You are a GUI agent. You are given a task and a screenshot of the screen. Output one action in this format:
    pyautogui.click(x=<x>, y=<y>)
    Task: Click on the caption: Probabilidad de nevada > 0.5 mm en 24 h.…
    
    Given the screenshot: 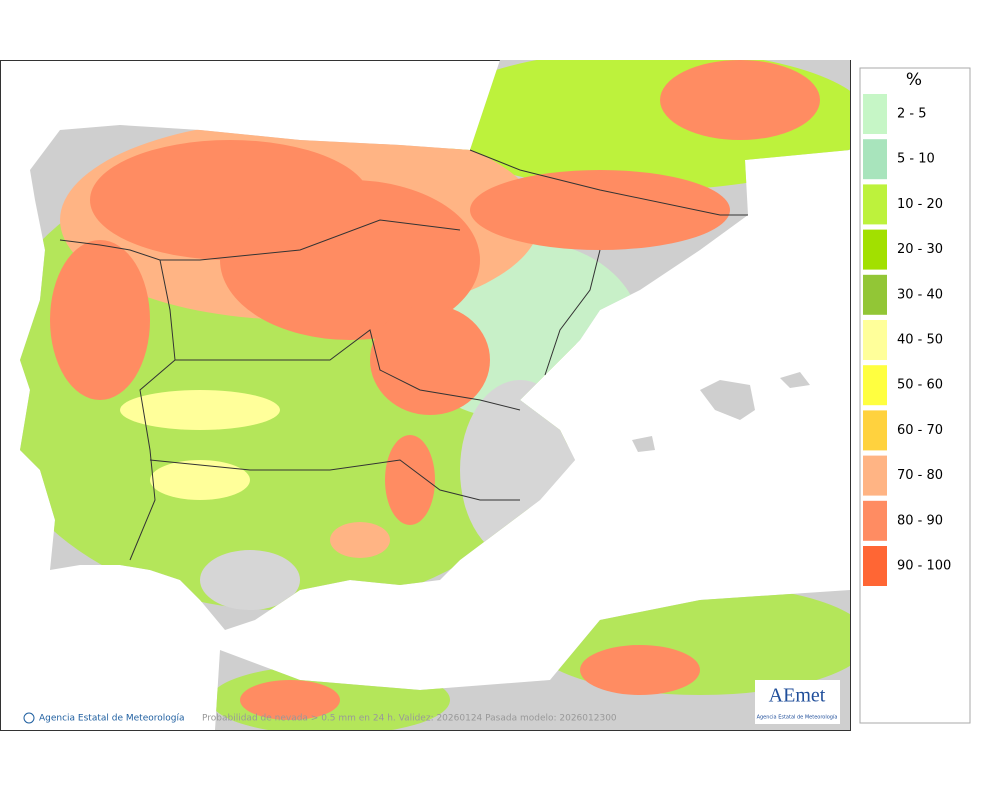 What is the action you would take?
    pyautogui.click(x=409, y=719)
    